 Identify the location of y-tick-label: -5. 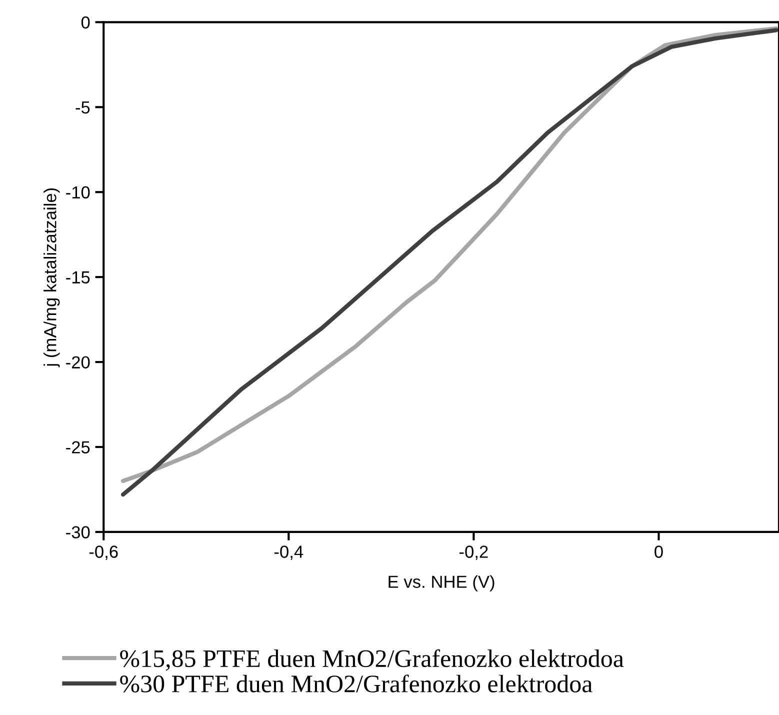
(83, 107).